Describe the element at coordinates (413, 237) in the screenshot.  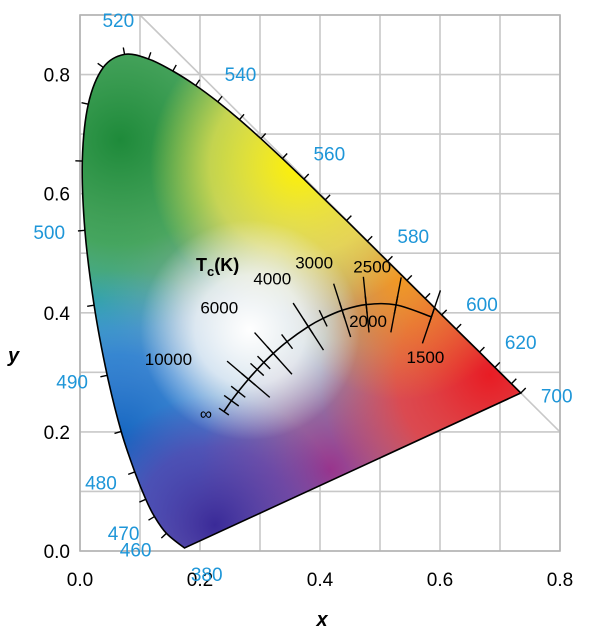
I see `wavelength-label: 580` at that location.